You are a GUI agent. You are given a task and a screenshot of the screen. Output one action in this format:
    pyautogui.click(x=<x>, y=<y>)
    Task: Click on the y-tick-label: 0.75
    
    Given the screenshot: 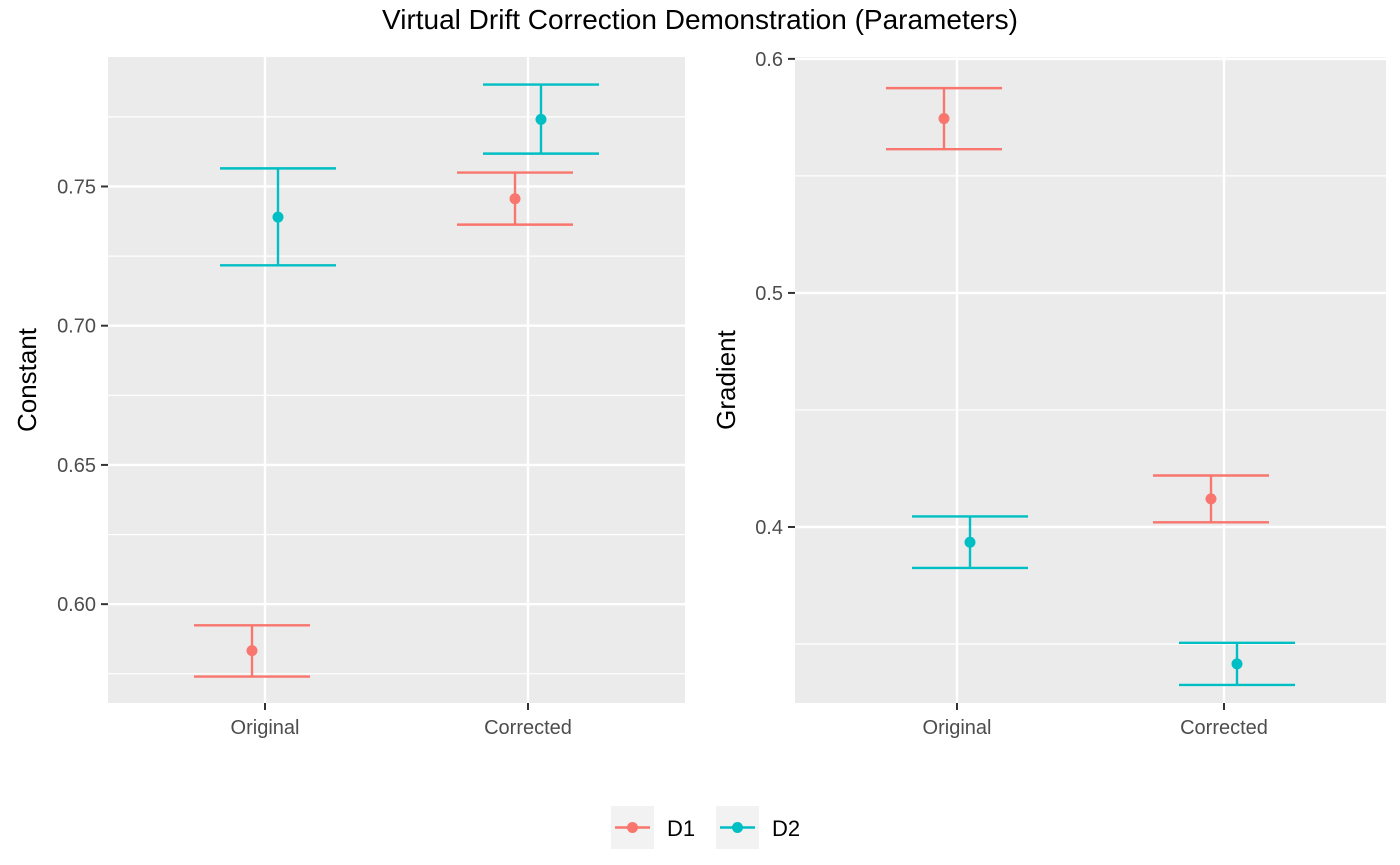 What is the action you would take?
    pyautogui.click(x=76, y=187)
    